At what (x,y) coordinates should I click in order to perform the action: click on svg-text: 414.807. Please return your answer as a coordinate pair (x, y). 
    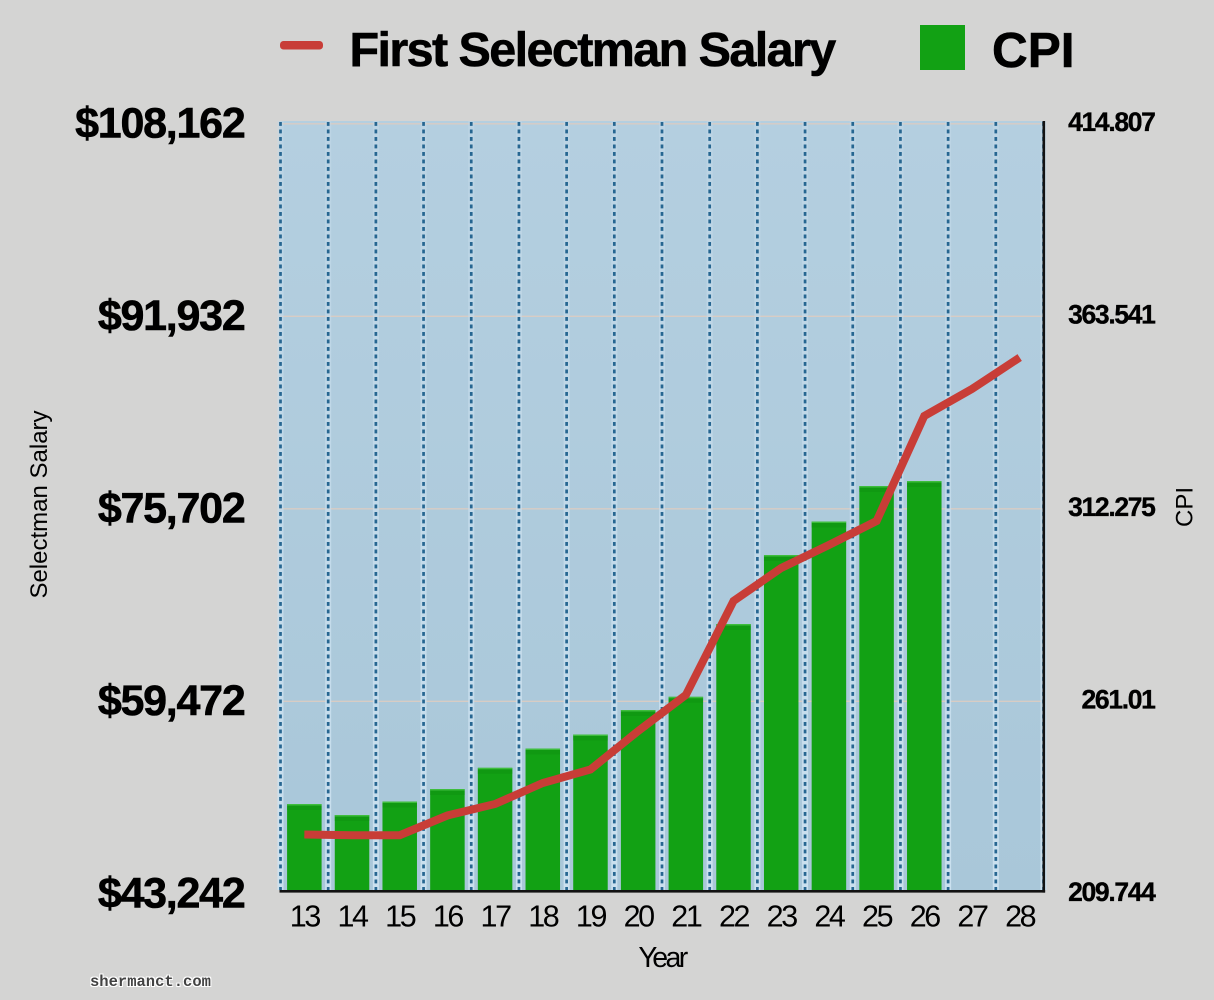
    Looking at the image, I should click on (1111, 122).